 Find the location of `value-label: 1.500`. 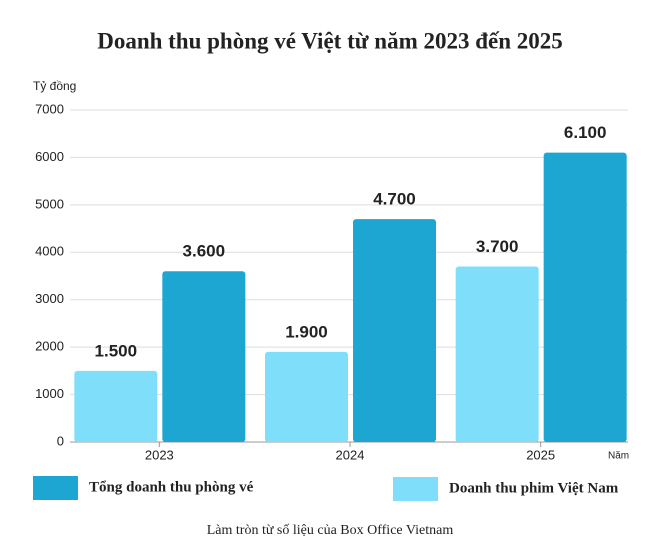

value-label: 1.500 is located at coordinates (116, 350).